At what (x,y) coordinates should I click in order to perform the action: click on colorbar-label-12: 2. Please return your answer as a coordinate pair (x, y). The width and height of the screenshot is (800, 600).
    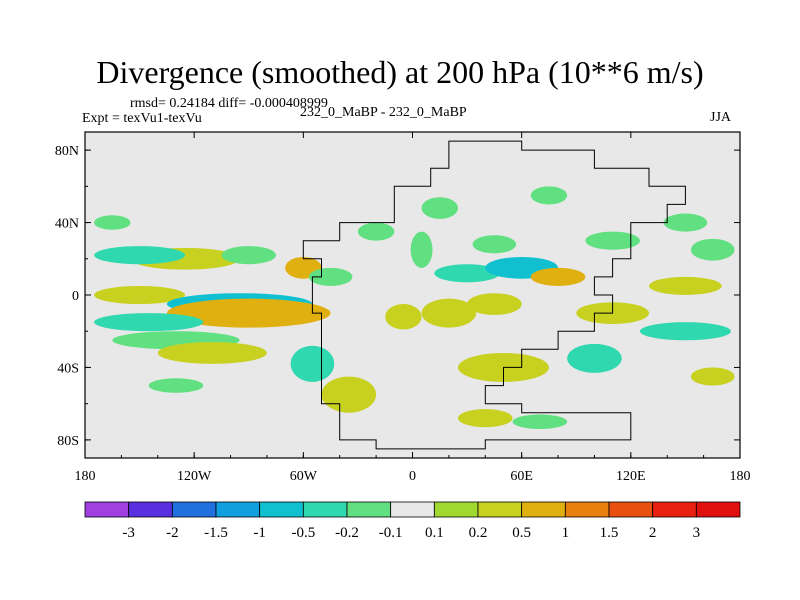
    Looking at the image, I should click on (653, 533).